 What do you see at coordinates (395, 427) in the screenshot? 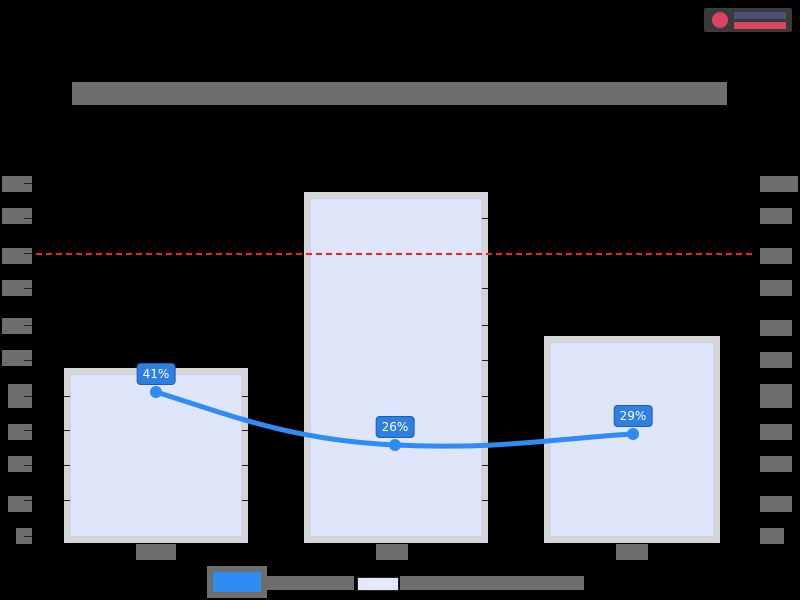
I see `data-label: 26%` at bounding box center [395, 427].